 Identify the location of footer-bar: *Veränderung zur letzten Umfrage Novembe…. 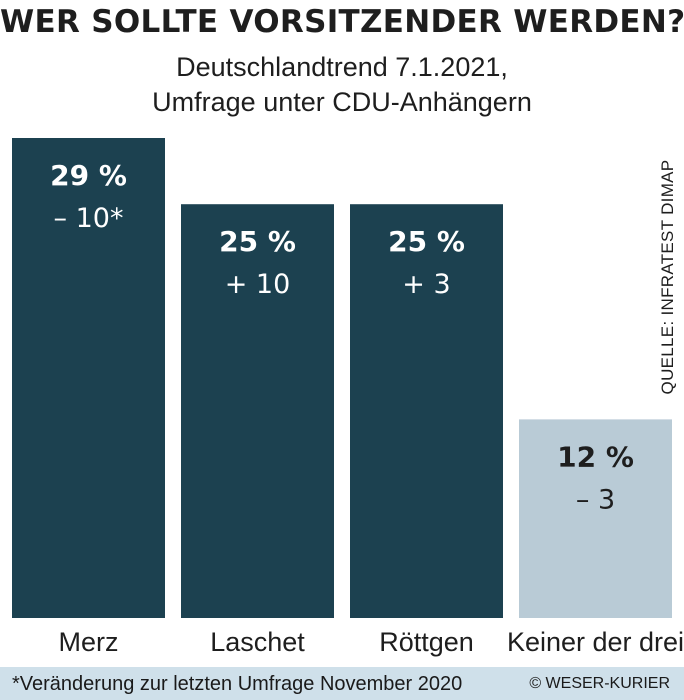
(342, 683).